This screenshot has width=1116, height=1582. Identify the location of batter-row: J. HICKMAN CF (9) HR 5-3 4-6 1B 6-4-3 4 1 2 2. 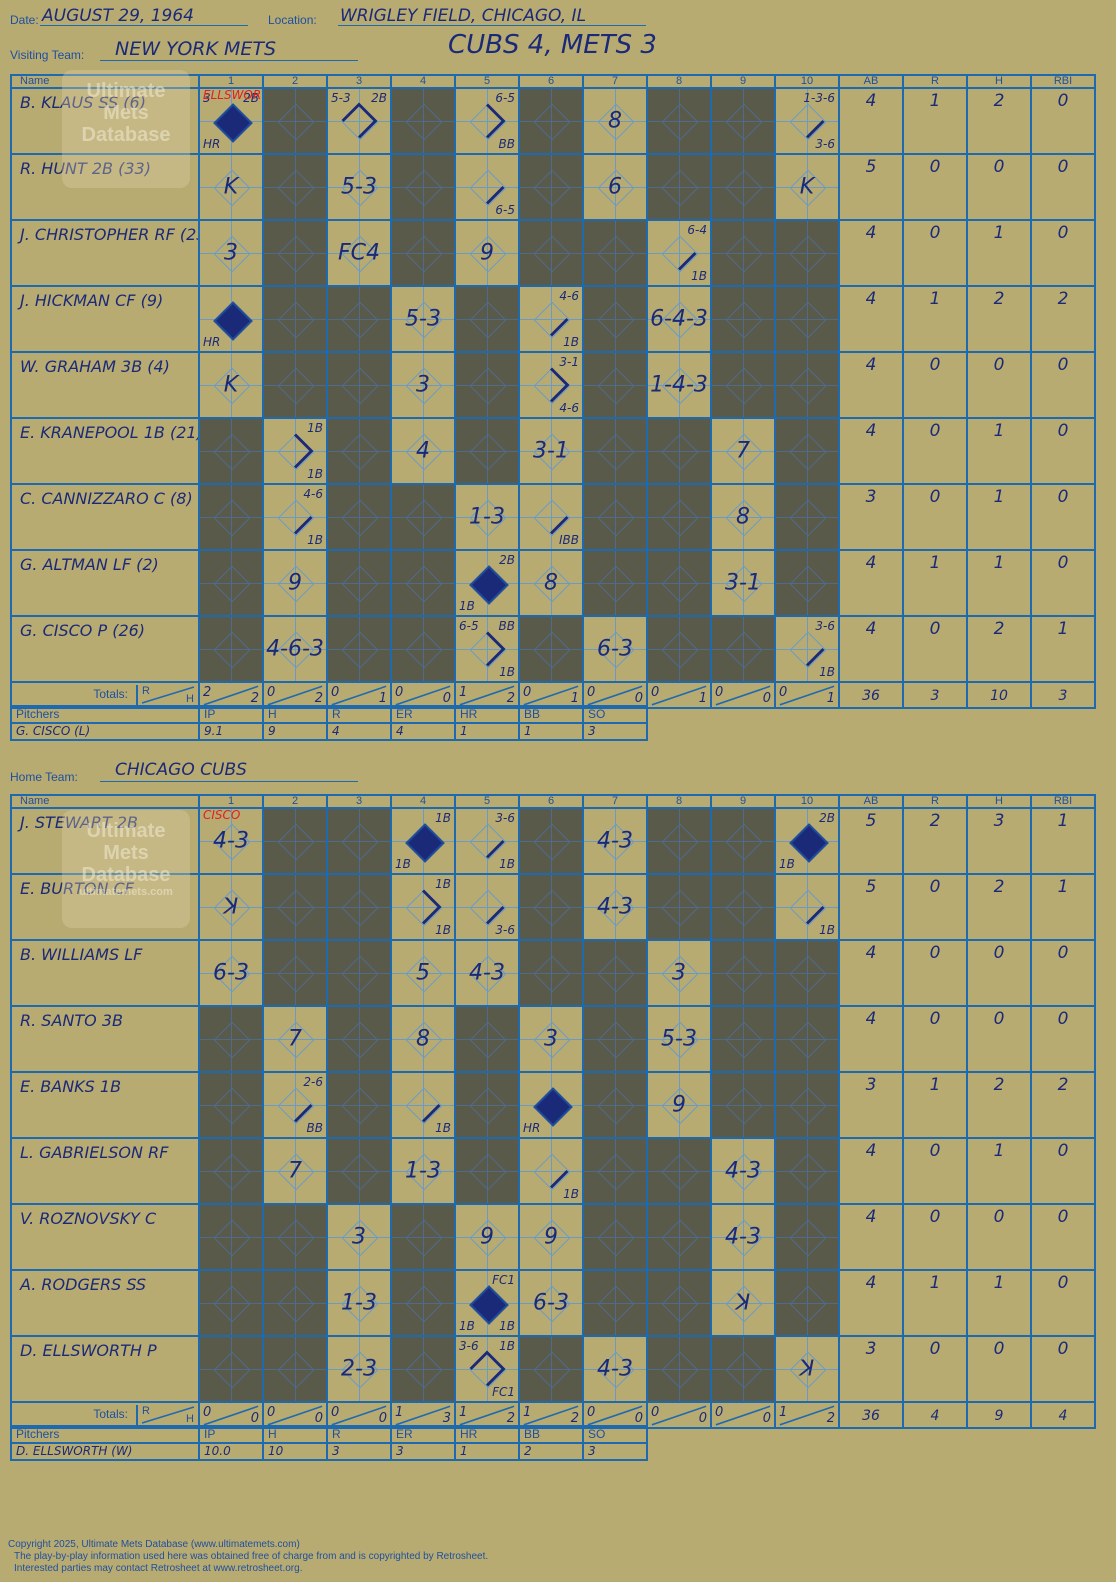
(553, 319).